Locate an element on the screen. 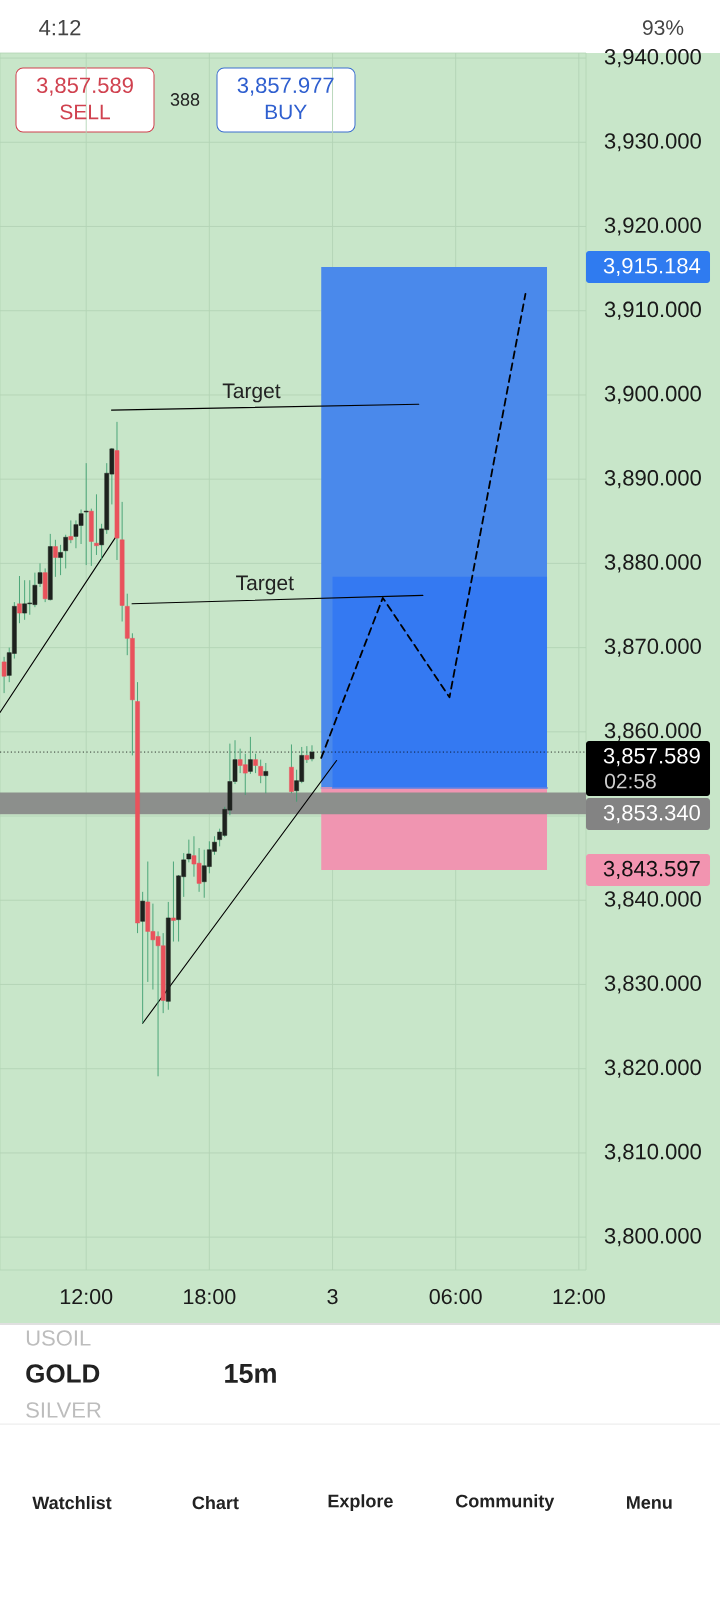 The height and width of the screenshot is (1600, 720). y-tick-label: 3,910.000 is located at coordinates (652, 310).